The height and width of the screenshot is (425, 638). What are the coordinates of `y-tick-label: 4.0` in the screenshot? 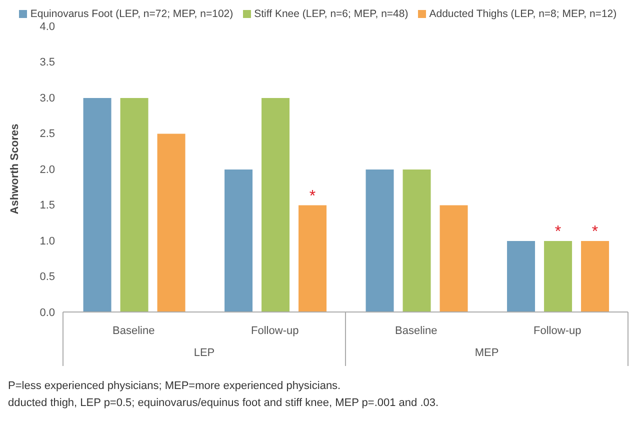 It's located at (47, 26).